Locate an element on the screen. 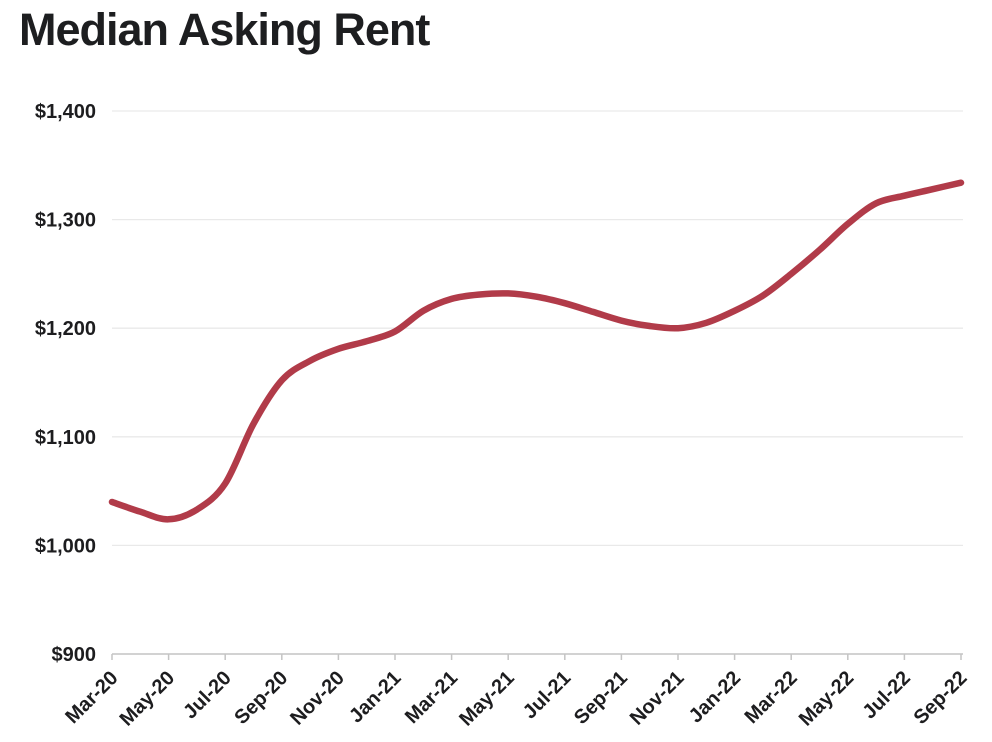  y-axis-label: $1,000 is located at coordinates (65, 546).